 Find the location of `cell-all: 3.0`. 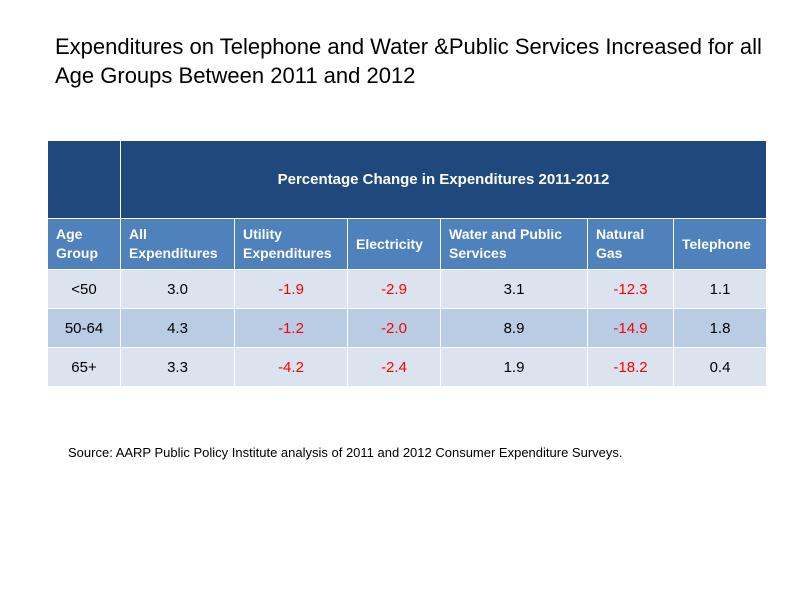

cell-all: 3.0 is located at coordinates (177, 289).